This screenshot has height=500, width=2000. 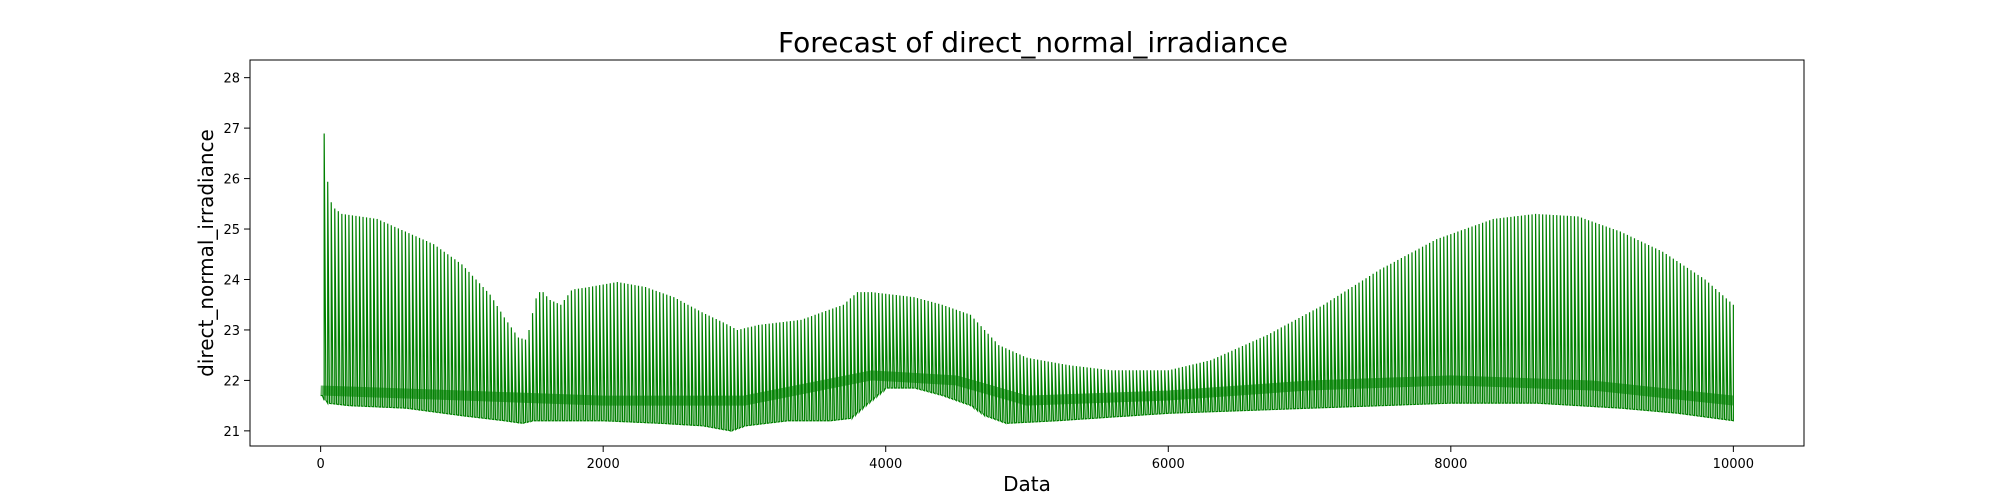 I want to click on y-tick-label: 23, so click(x=231, y=331).